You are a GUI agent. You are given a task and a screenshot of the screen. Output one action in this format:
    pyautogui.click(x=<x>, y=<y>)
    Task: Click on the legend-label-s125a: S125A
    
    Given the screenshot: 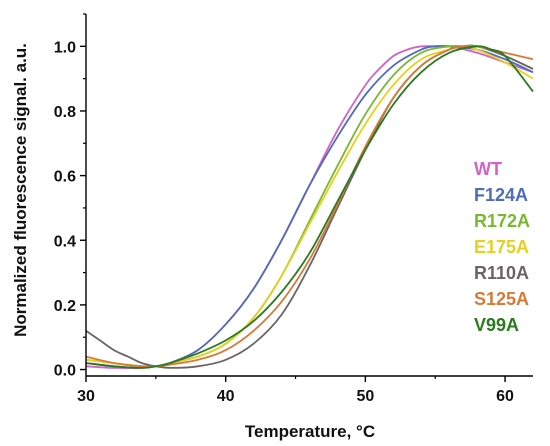 What is the action you would take?
    pyautogui.click(x=501, y=299)
    